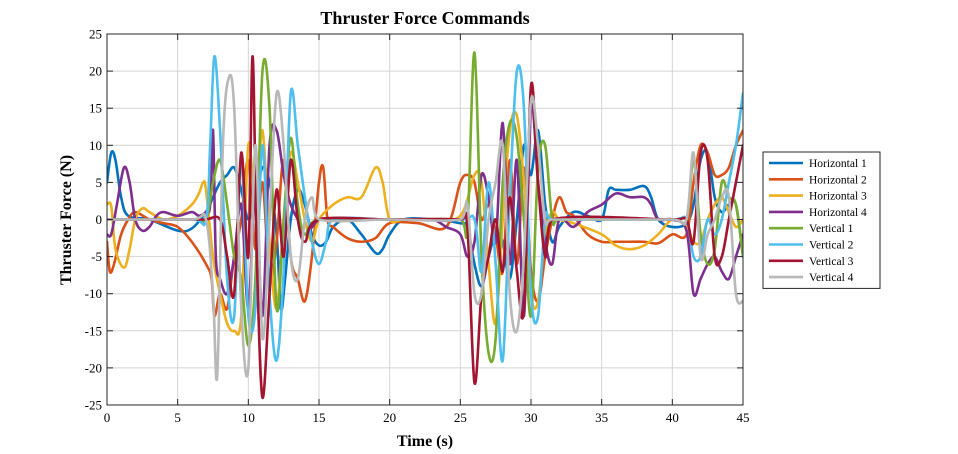 The width and height of the screenshot is (958, 454). I want to click on y-tick-label: 15, so click(95, 108).